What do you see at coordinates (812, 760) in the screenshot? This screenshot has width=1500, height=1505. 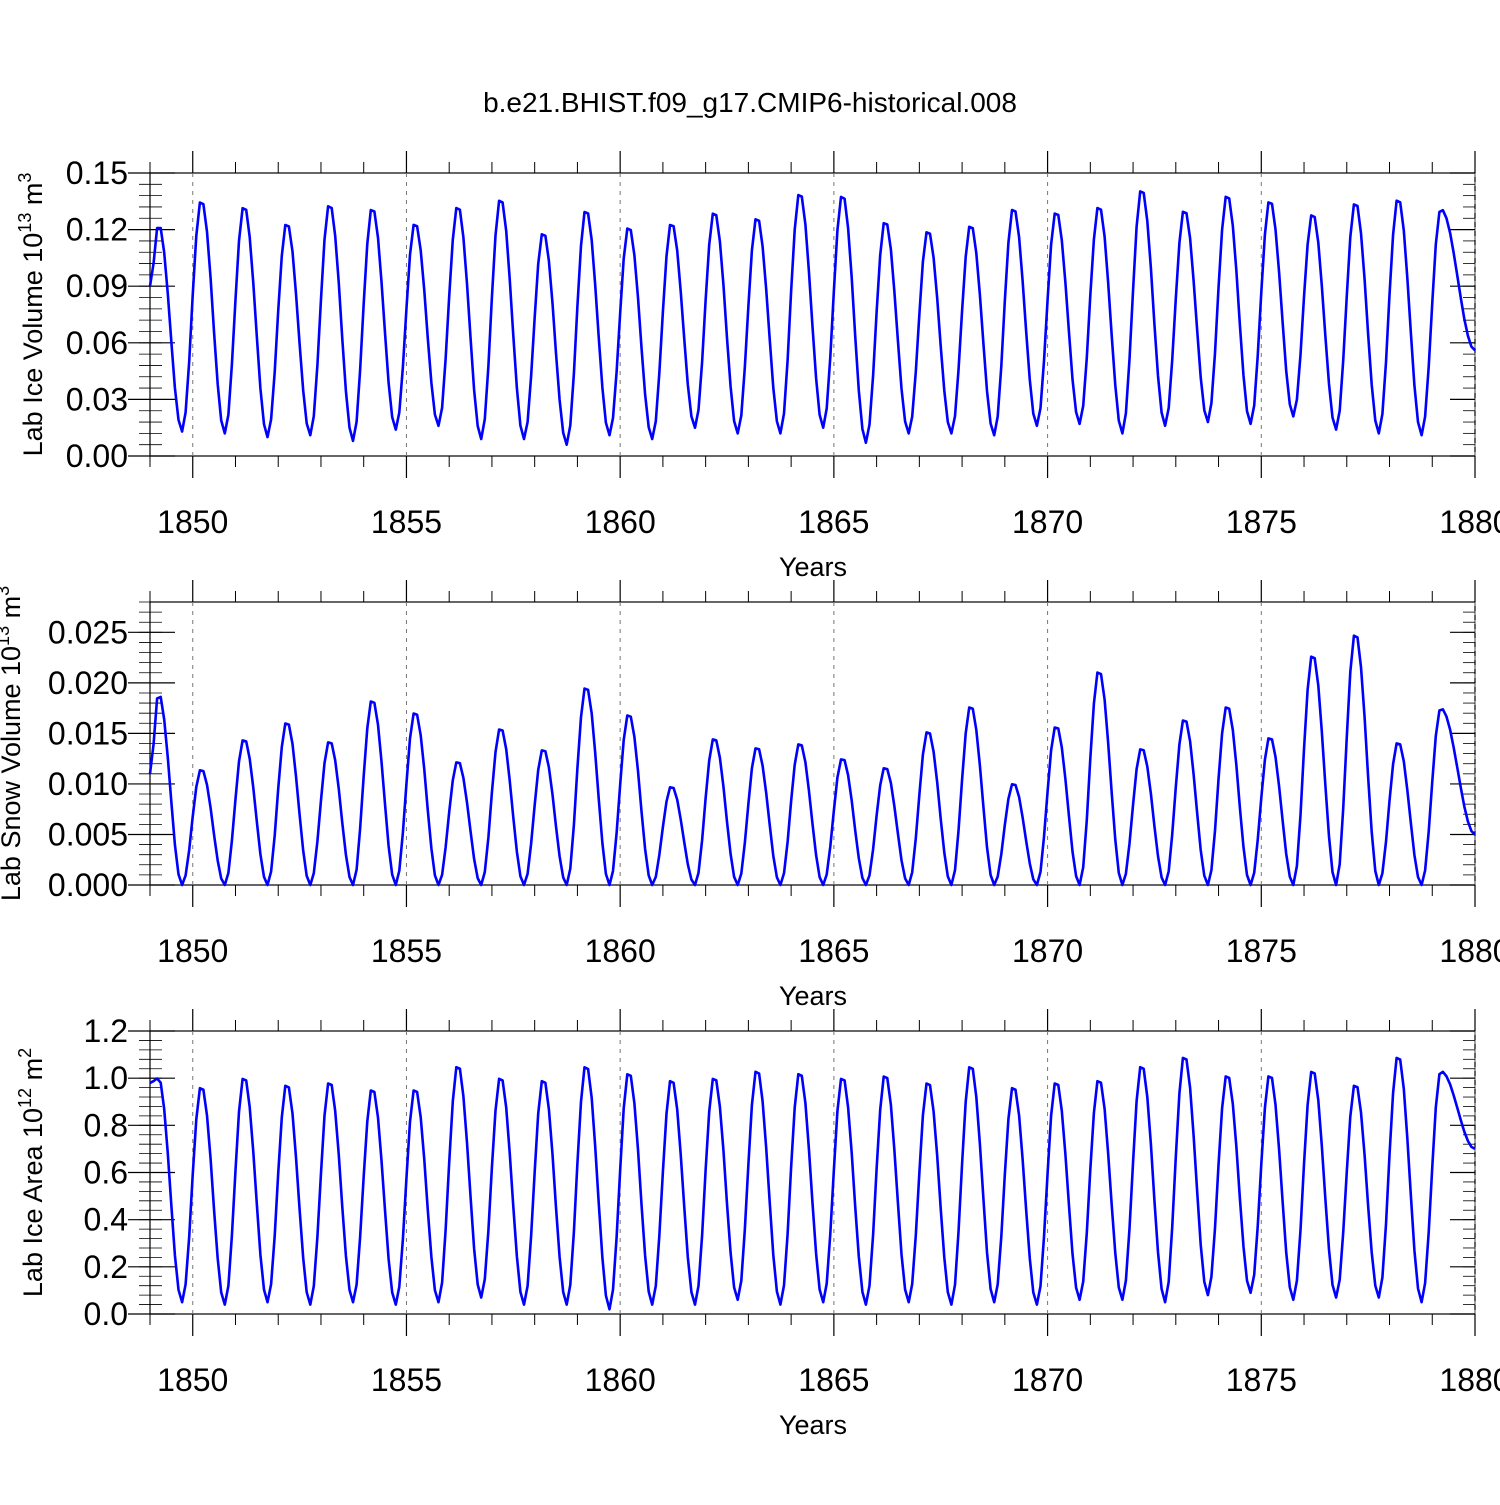 I see `panel-2-series-line` at bounding box center [812, 760].